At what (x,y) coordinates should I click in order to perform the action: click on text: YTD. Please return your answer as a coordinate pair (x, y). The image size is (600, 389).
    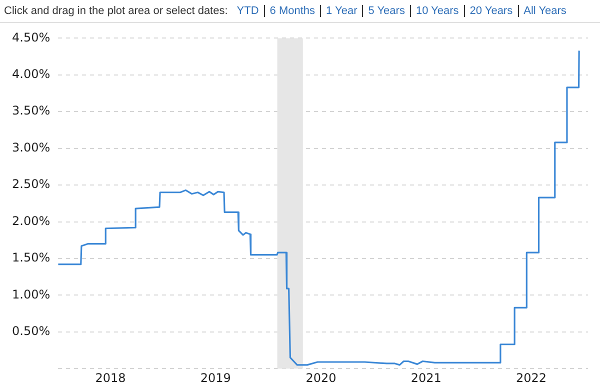
    Looking at the image, I should click on (248, 11).